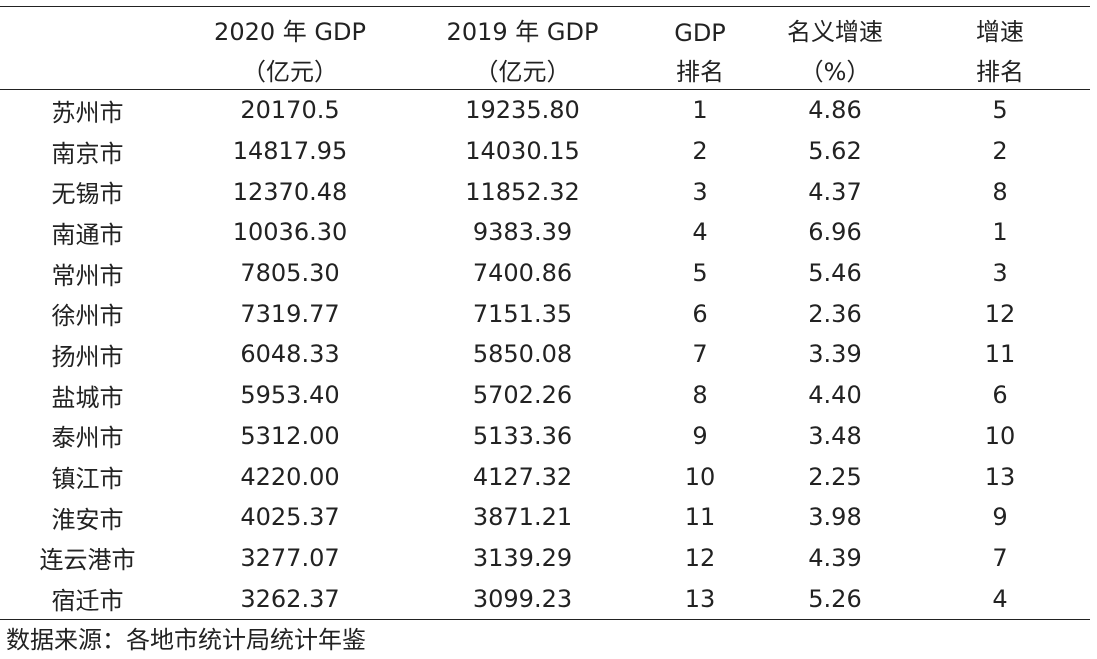 This screenshot has width=1097, height=659. I want to click on table-row: 淮安市 4025.37 3871.21 11 3.98 9, so click(545, 517).